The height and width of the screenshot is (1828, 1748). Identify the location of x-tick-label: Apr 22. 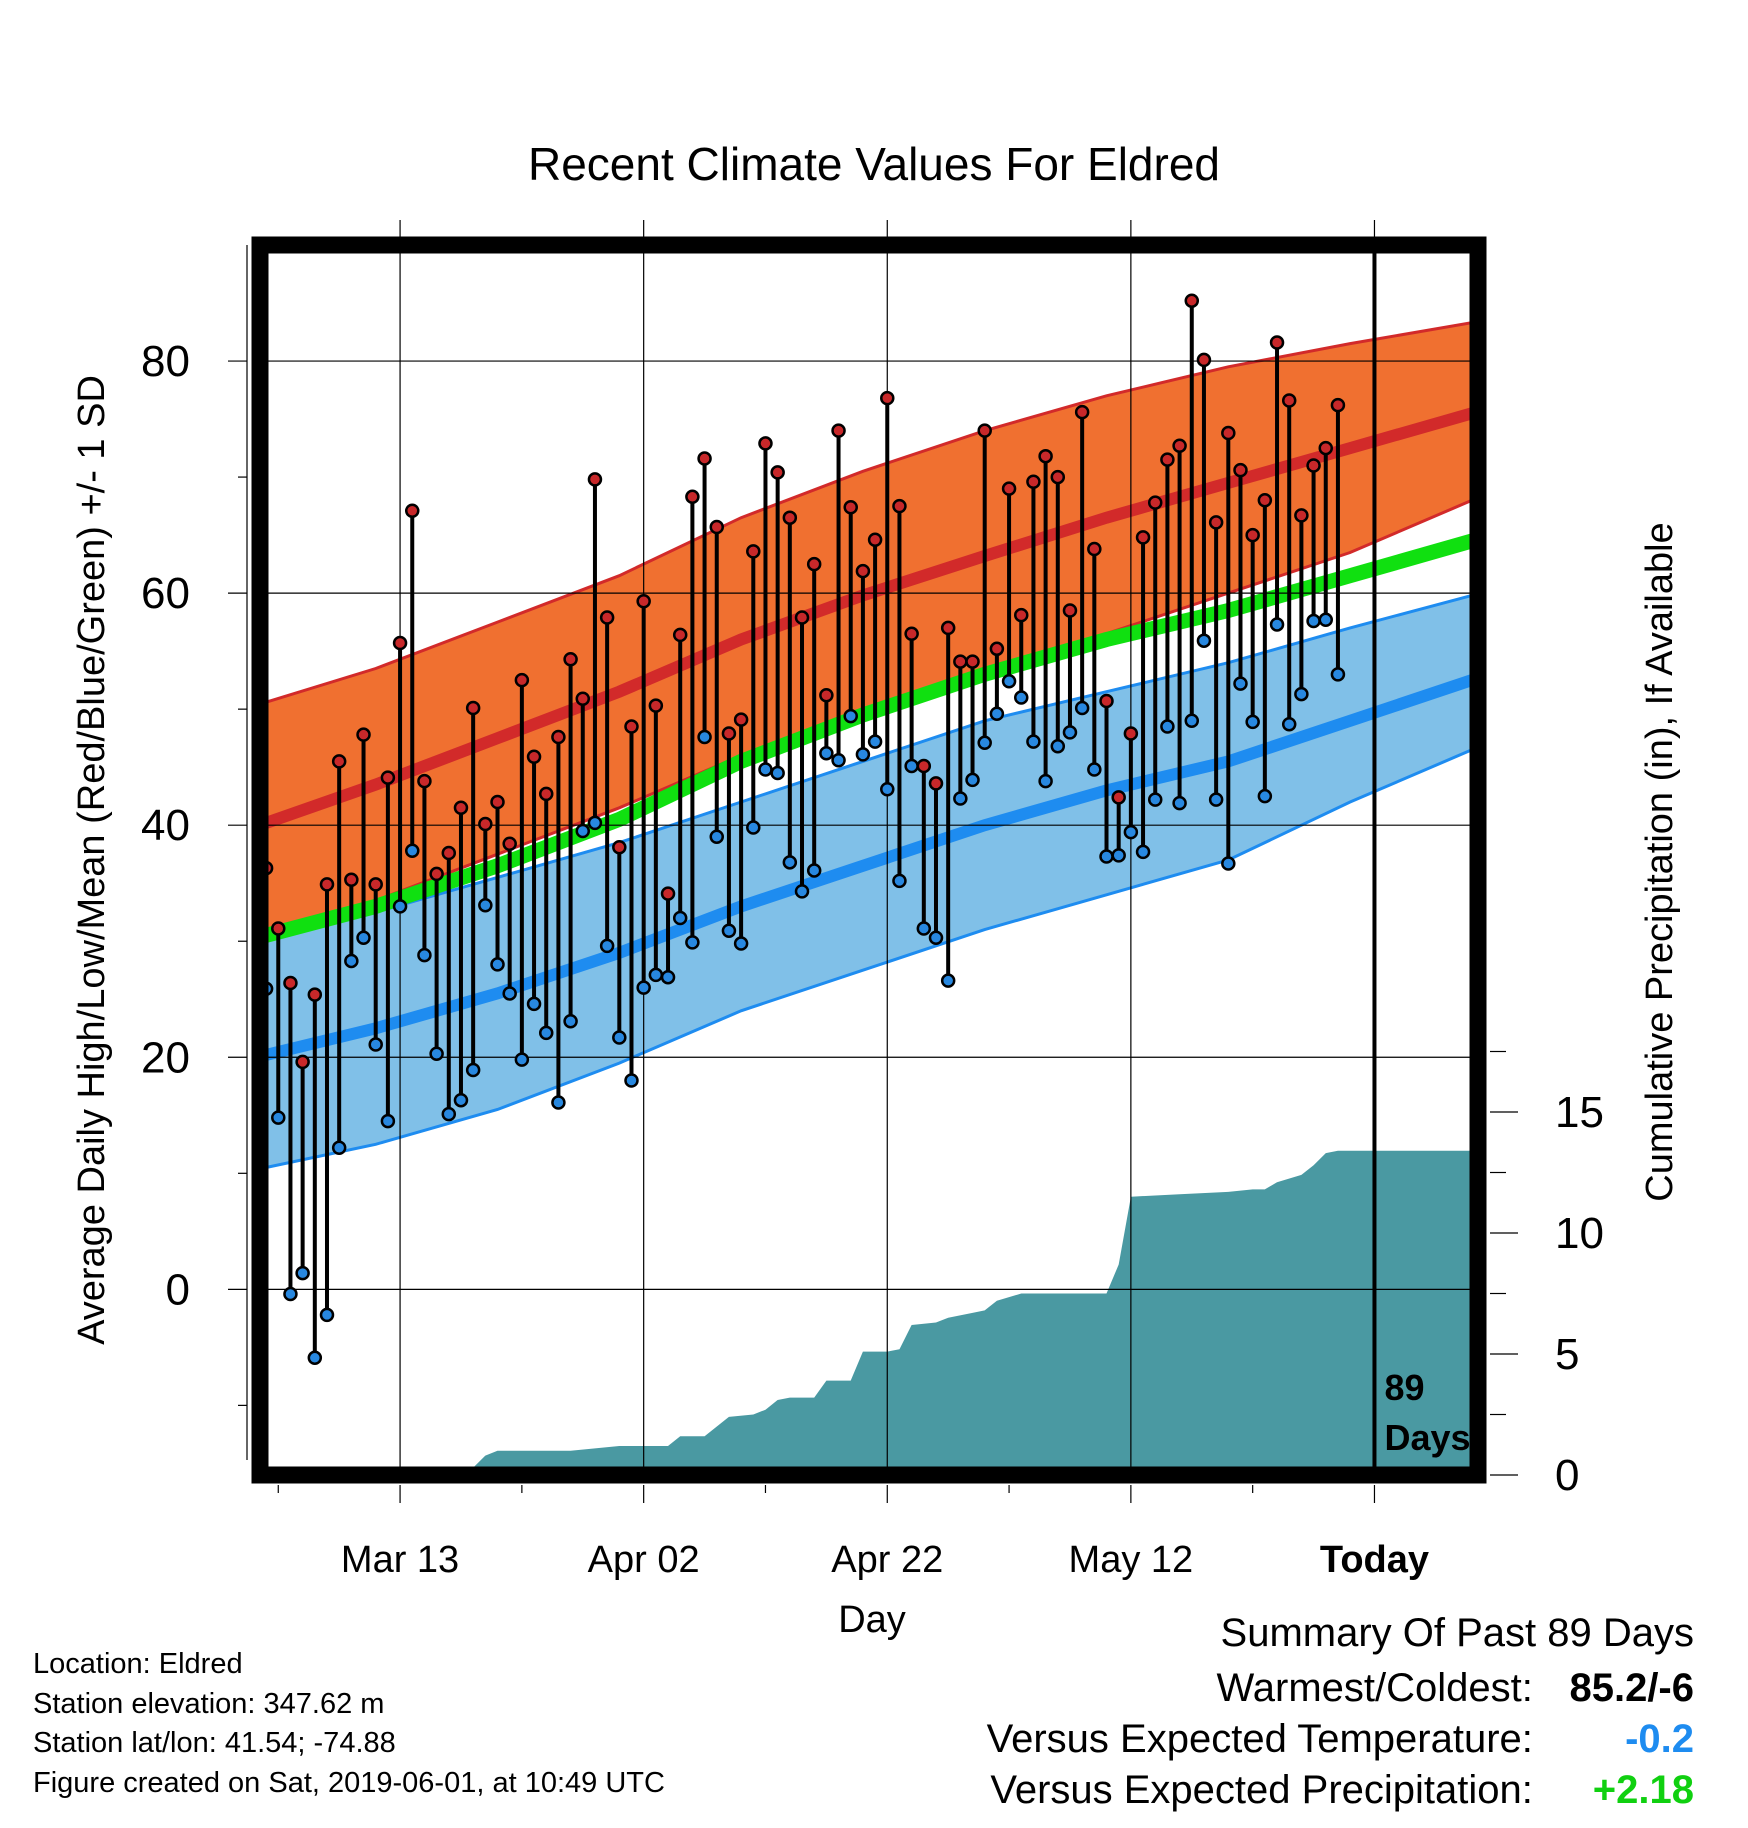
(887, 1560).